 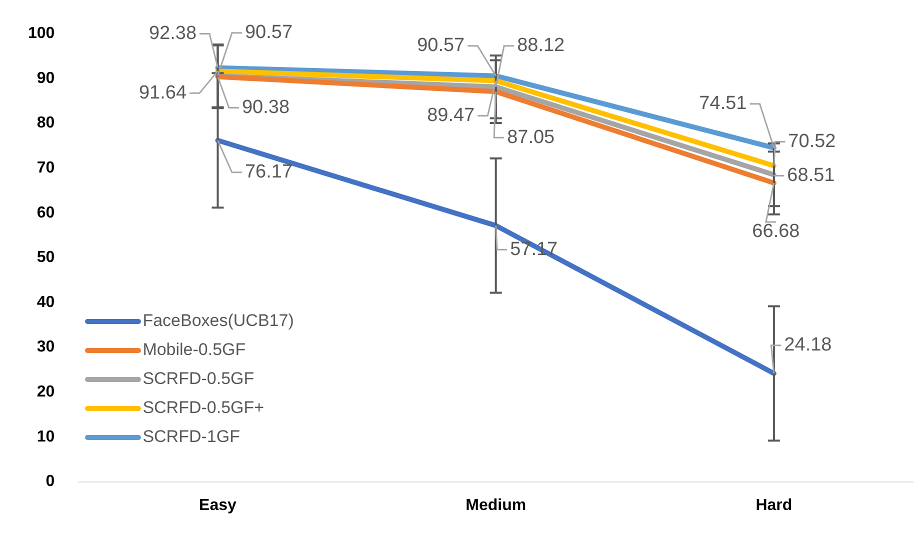 What do you see at coordinates (41, 33) in the screenshot?
I see `y-tick-label: 100` at bounding box center [41, 33].